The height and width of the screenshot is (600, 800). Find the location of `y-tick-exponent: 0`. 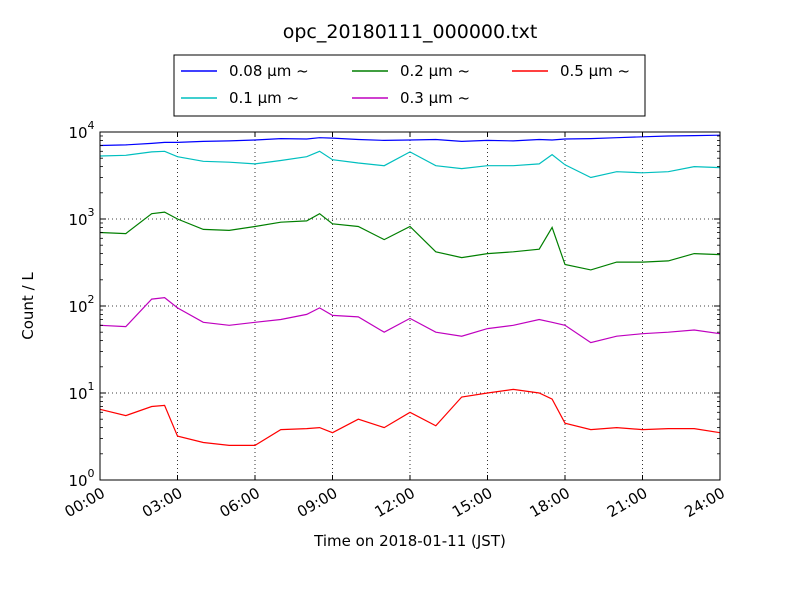

y-tick-exponent: 0 is located at coordinates (91, 473).